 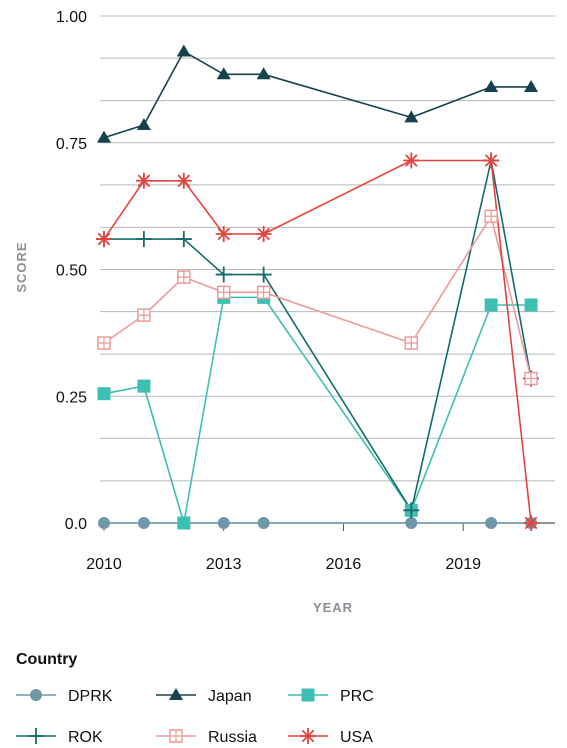 What do you see at coordinates (46, 659) in the screenshot?
I see `legend-title: Country` at bounding box center [46, 659].